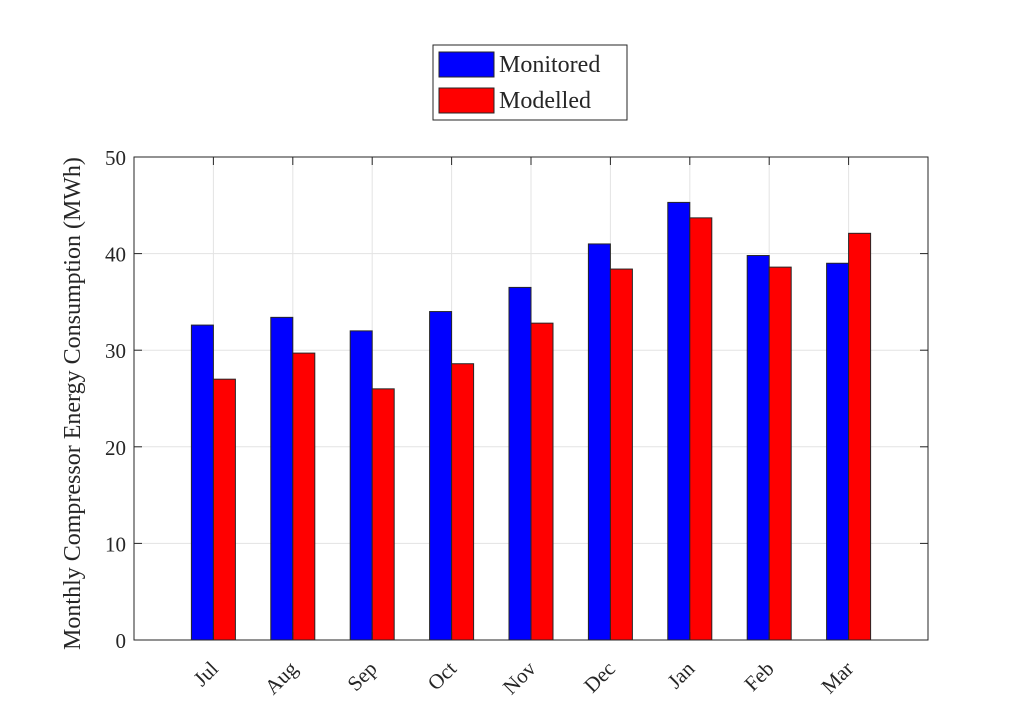 Image resolution: width=1024 pixels, height=715 pixels. What do you see at coordinates (701, 429) in the screenshot?
I see `bar-modelled-jan` at bounding box center [701, 429].